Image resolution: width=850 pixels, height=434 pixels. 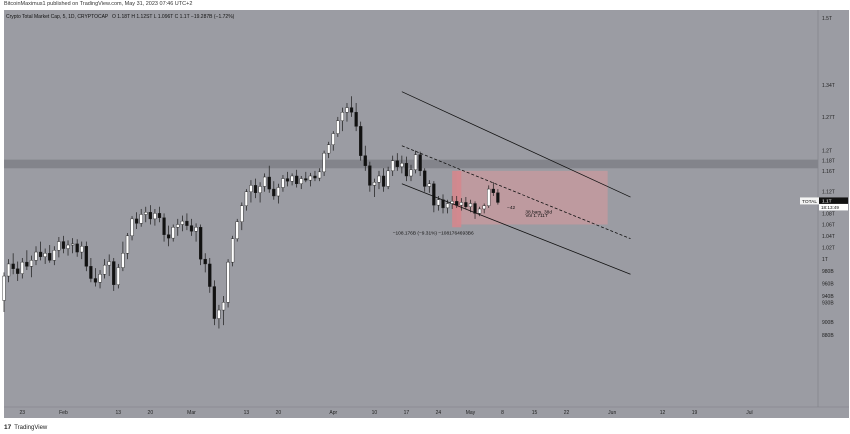 I want to click on channel-lower-line, so click(x=516, y=229).